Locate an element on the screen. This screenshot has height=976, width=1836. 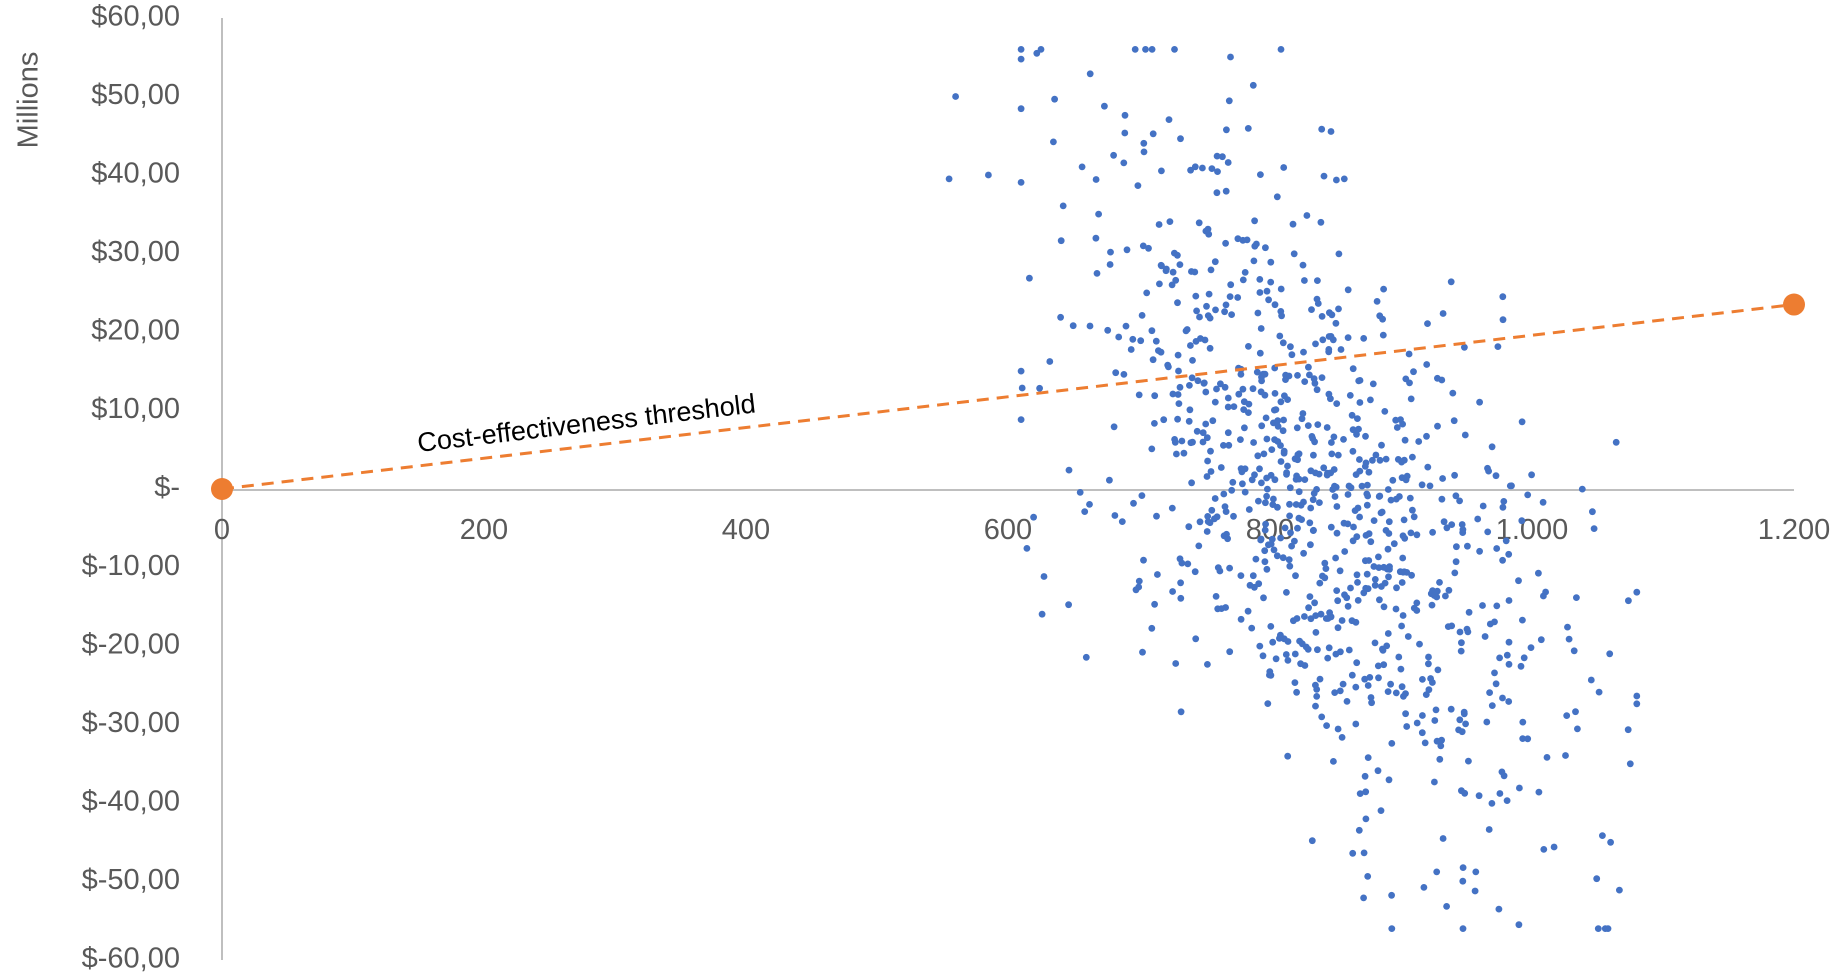
x-tick-label: 600 is located at coordinates (1008, 530).